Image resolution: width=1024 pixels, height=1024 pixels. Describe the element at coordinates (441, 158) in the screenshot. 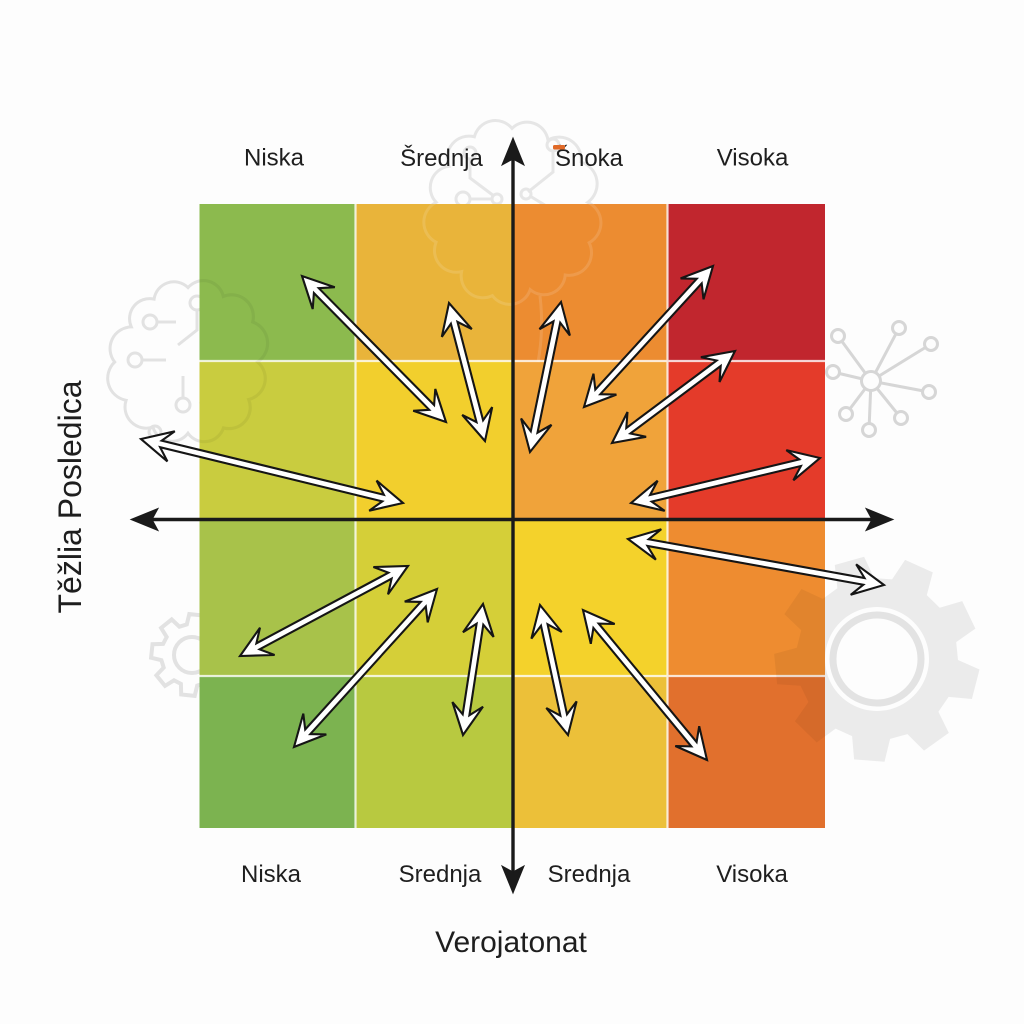

I see `svg-text: Šrednja` at that location.